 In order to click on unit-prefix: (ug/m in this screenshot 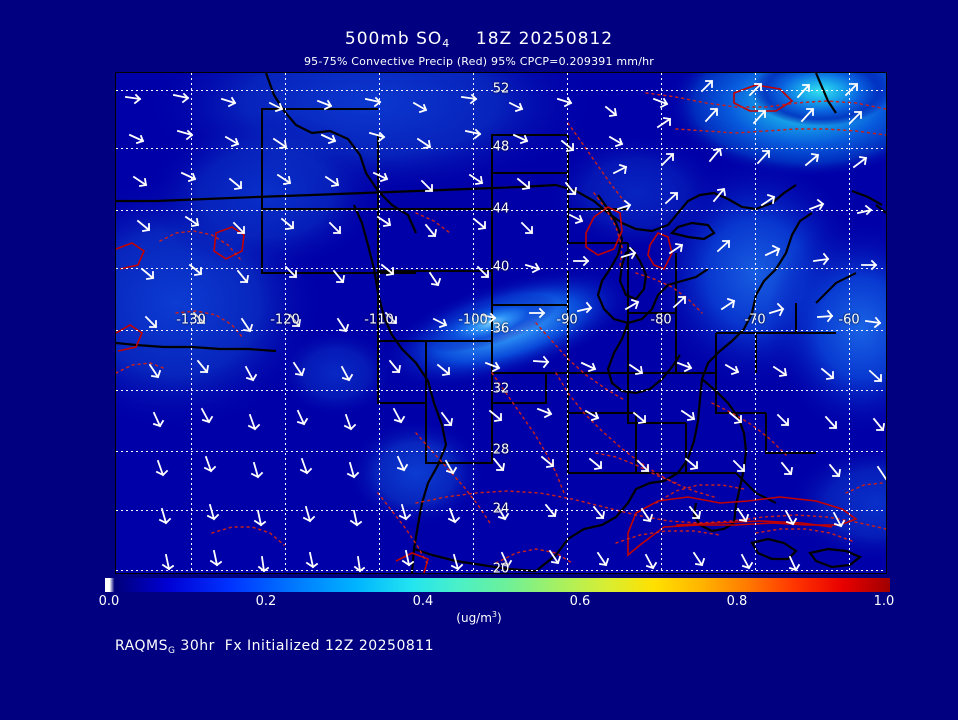, I will do `click(474, 618)`.